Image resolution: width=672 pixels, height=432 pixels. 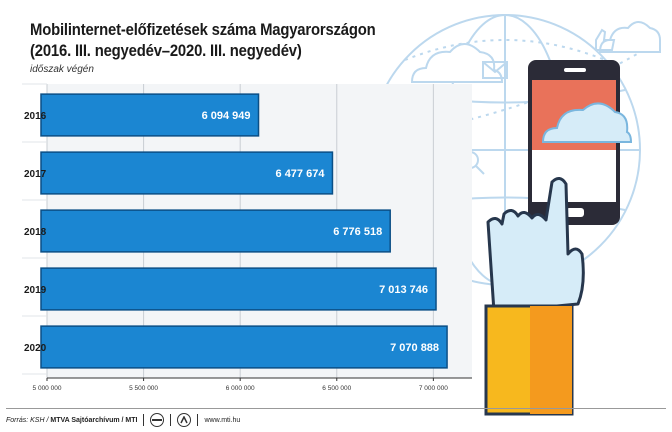 I want to click on data-label-2016: 6 094 949, so click(x=226, y=116).